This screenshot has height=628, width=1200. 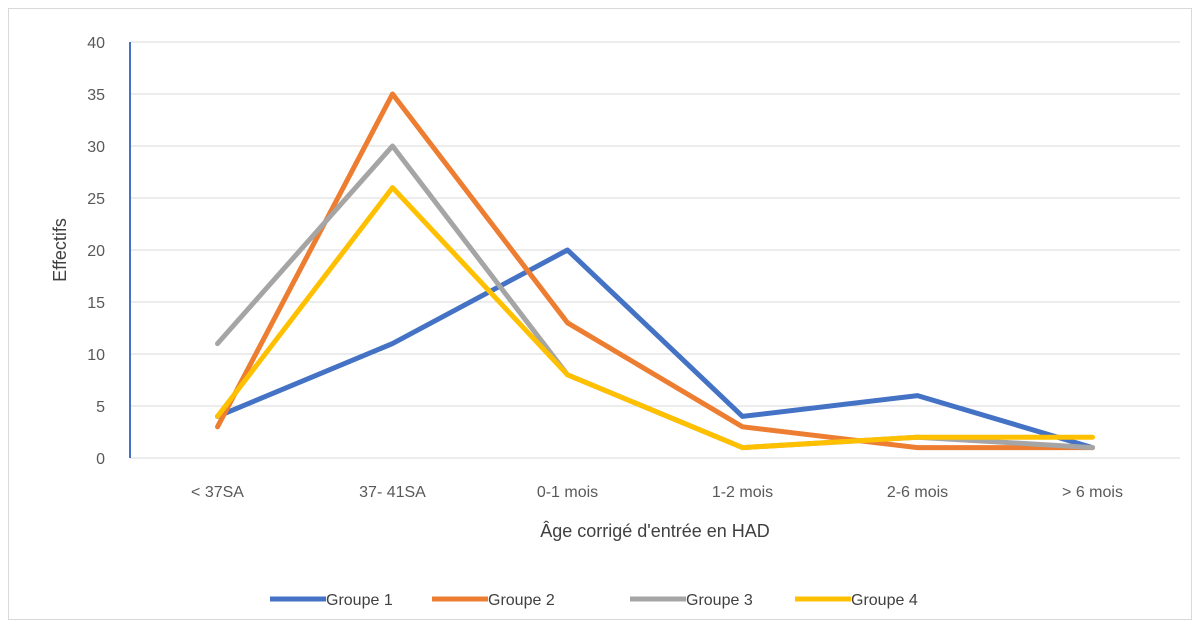 What do you see at coordinates (96, 355) in the screenshot?
I see `y-tick-label: 10` at bounding box center [96, 355].